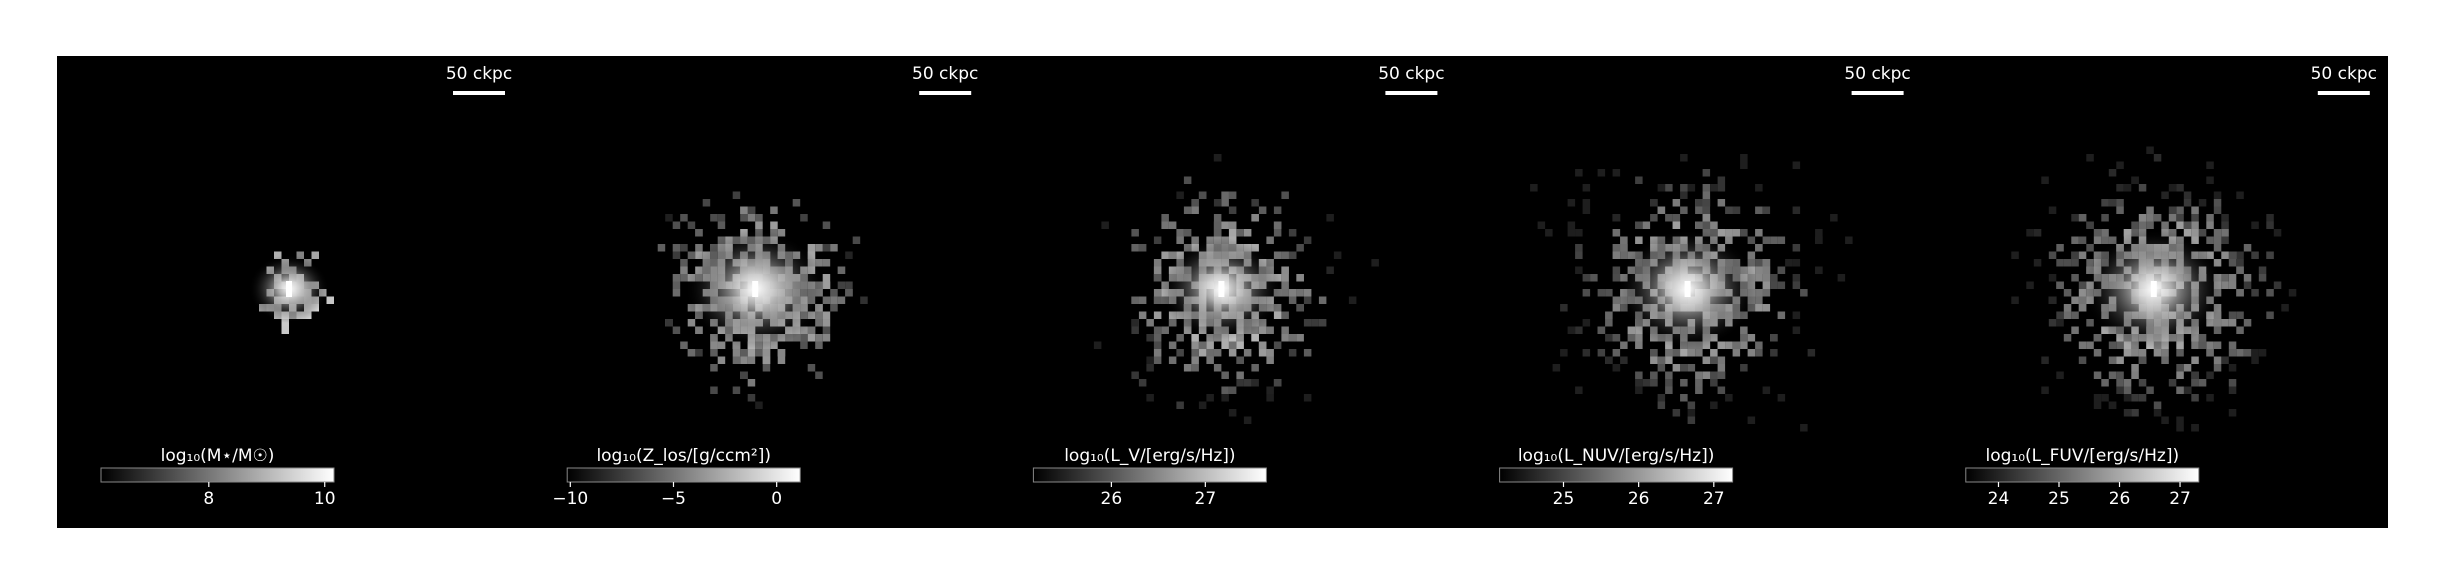  I want to click on colorbar-tick-label: 25, so click(1564, 499).